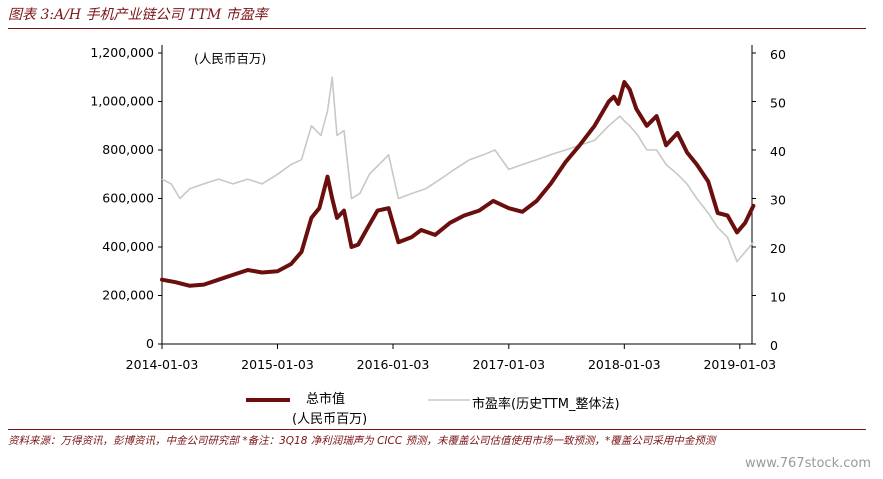  Describe the element at coordinates (150, 343) in the screenshot. I see `left-tick-label: 0` at that location.